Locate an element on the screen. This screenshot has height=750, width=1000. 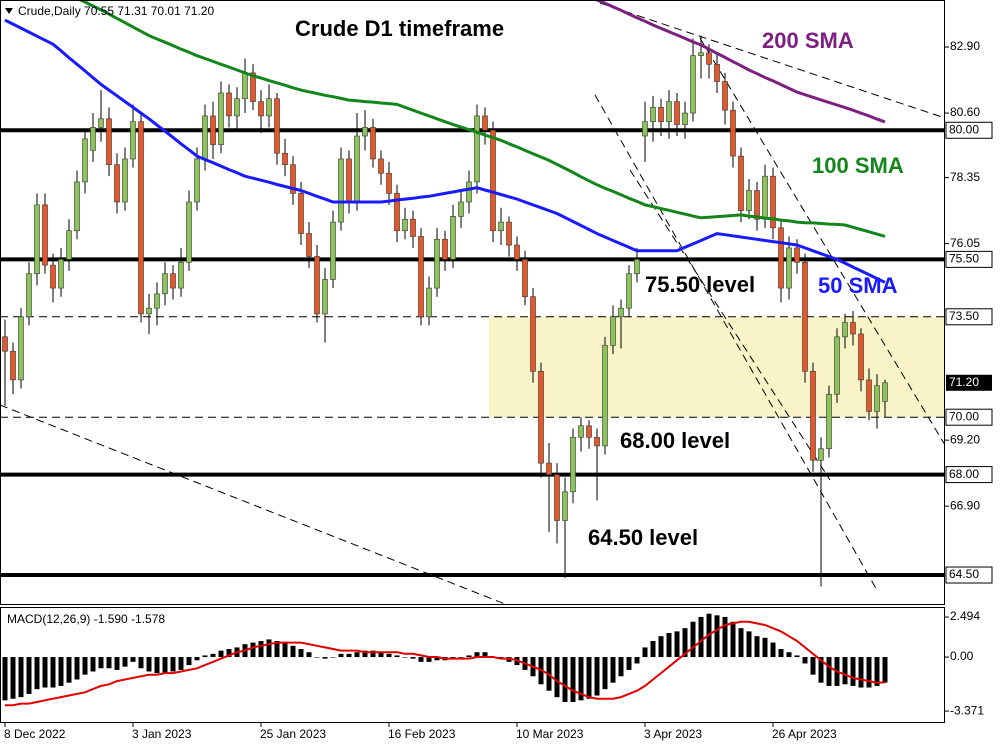
symbol-info: Crude,Daily 70.55 71.31 70.01 71.20 is located at coordinates (116, 11).